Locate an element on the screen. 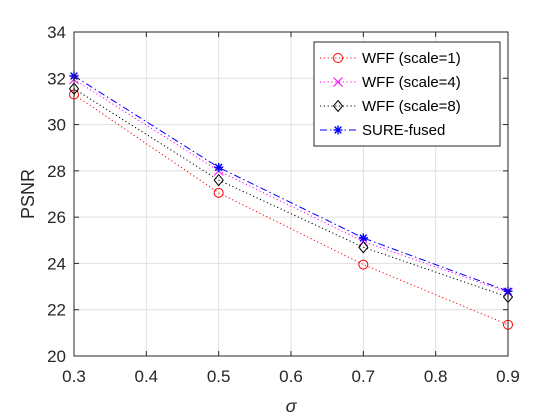 This screenshot has width=560, height=420. x-tick-label: 0.3 is located at coordinates (74, 376).